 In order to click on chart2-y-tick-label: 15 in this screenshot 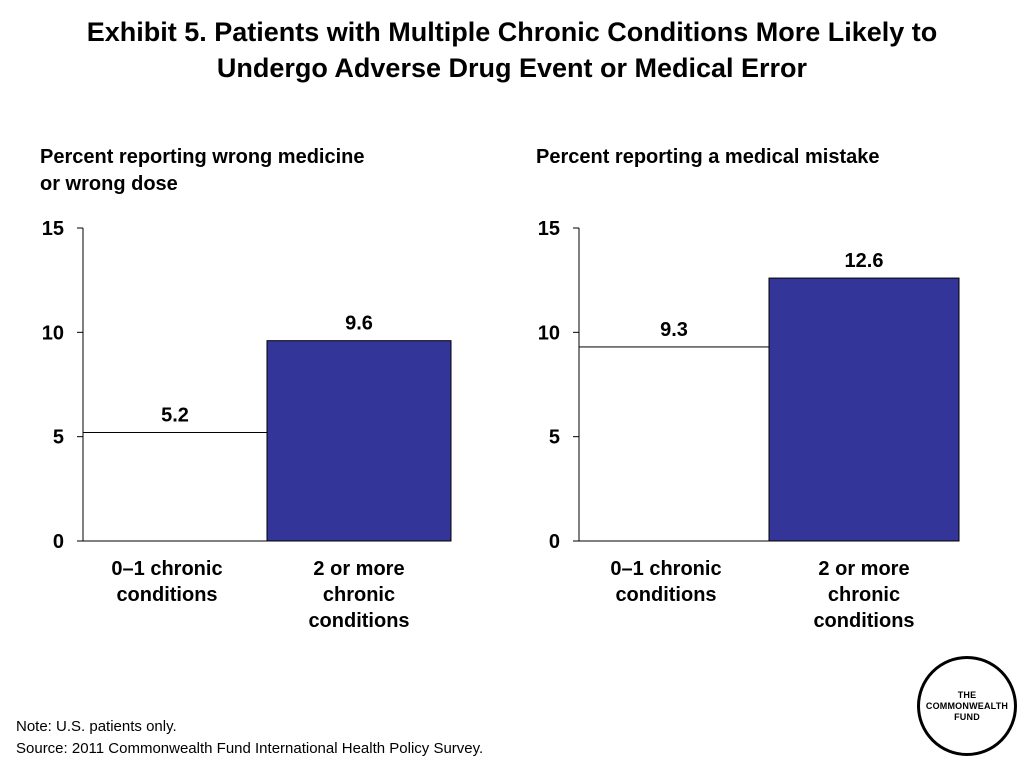, I will do `click(549, 229)`.